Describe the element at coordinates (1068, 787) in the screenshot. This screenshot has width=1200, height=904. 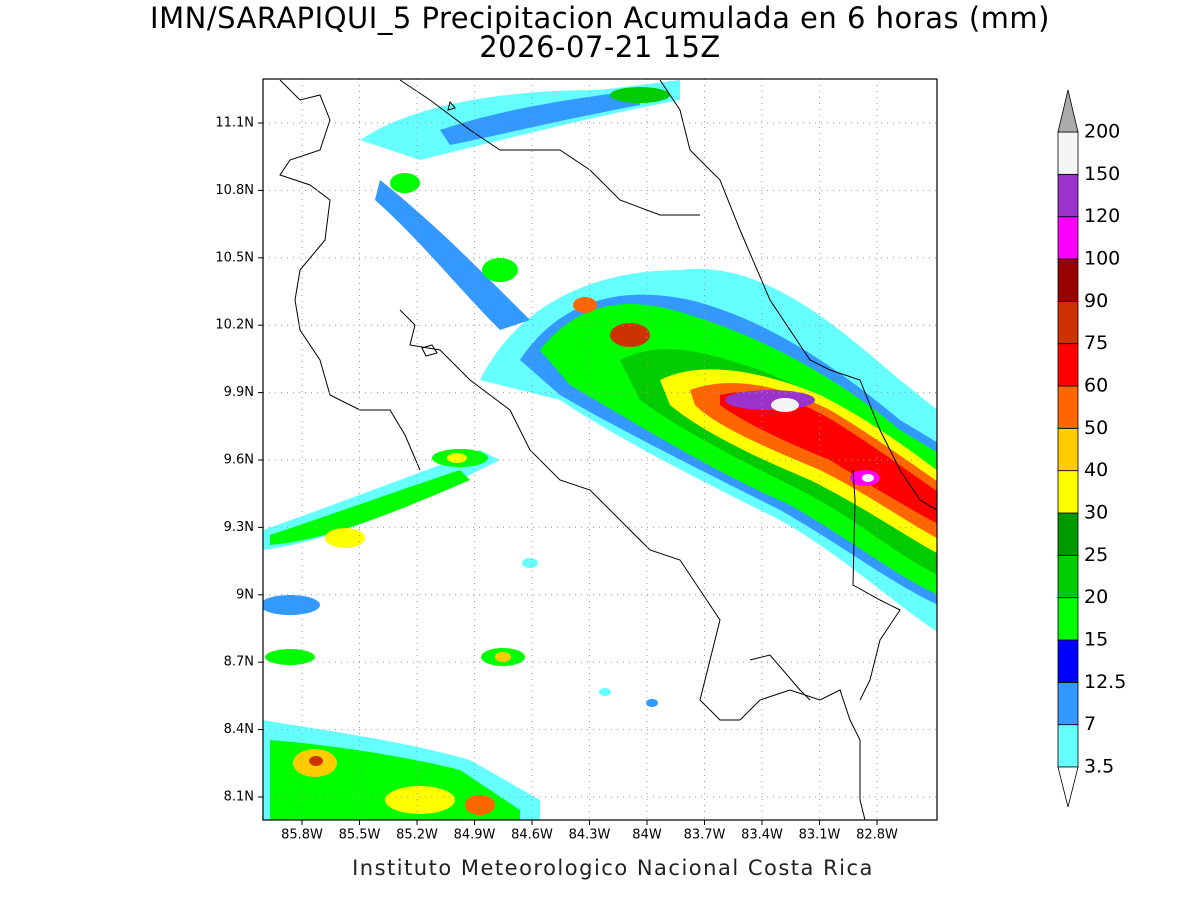
I see `colorbar-low-arrow` at that location.